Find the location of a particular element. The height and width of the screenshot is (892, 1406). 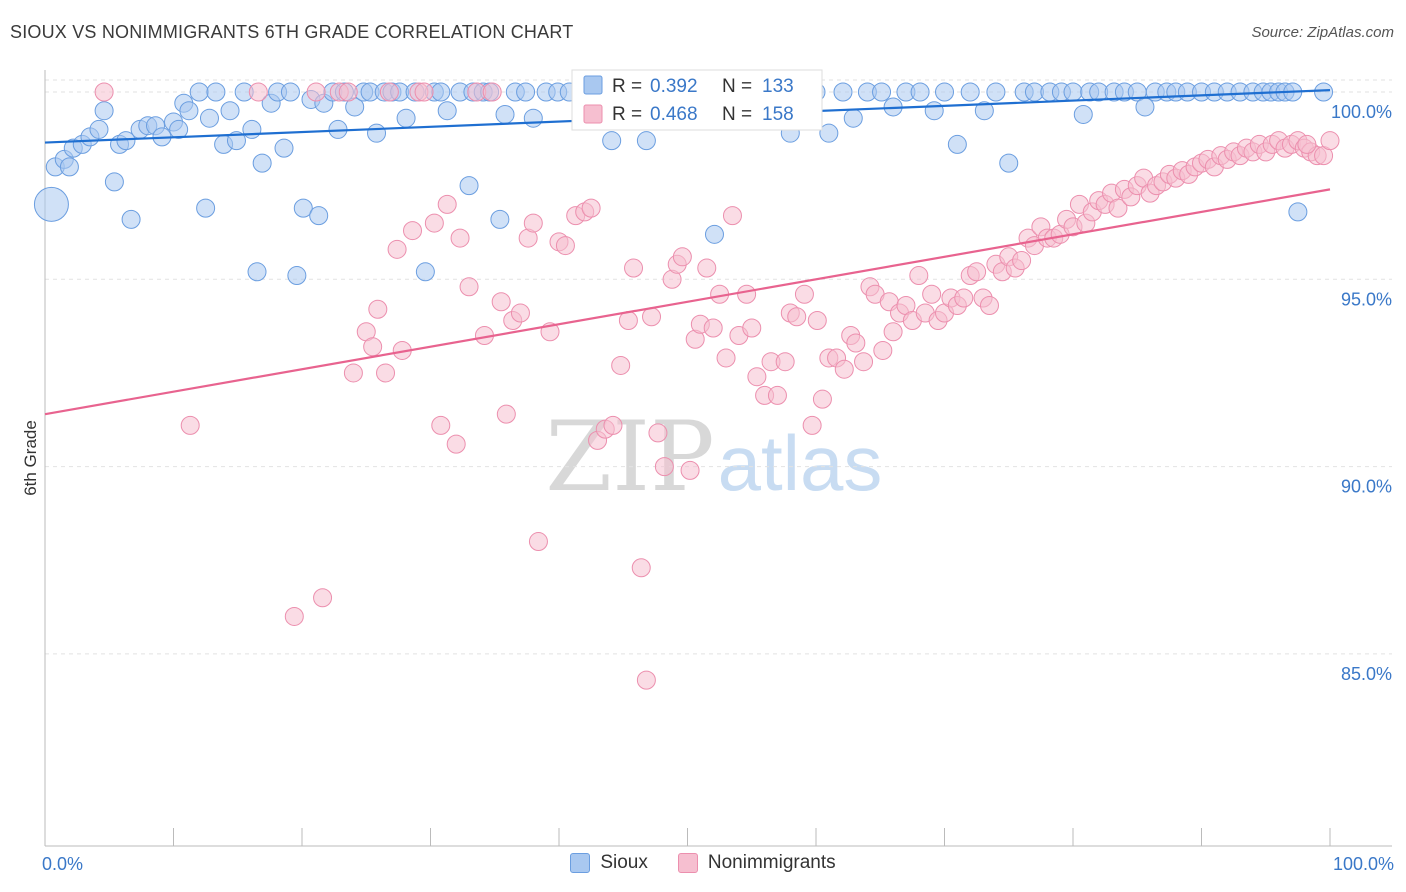

nonimmigrants-legend-swatch is located at coordinates (593, 114).